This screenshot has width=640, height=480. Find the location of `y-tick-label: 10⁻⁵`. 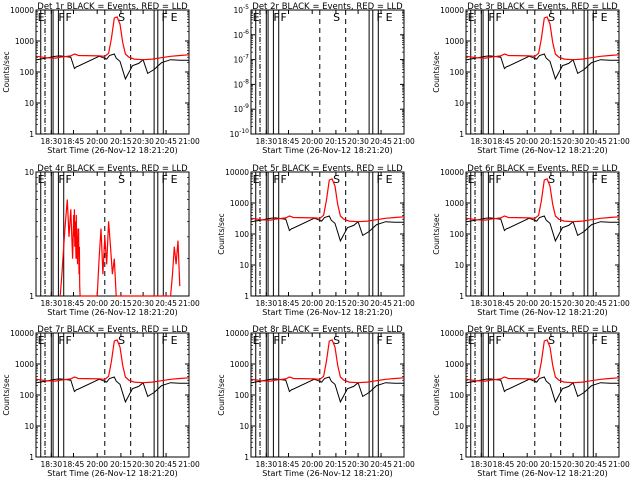

y-tick-label: 10⁻⁵ is located at coordinates (241, 9).